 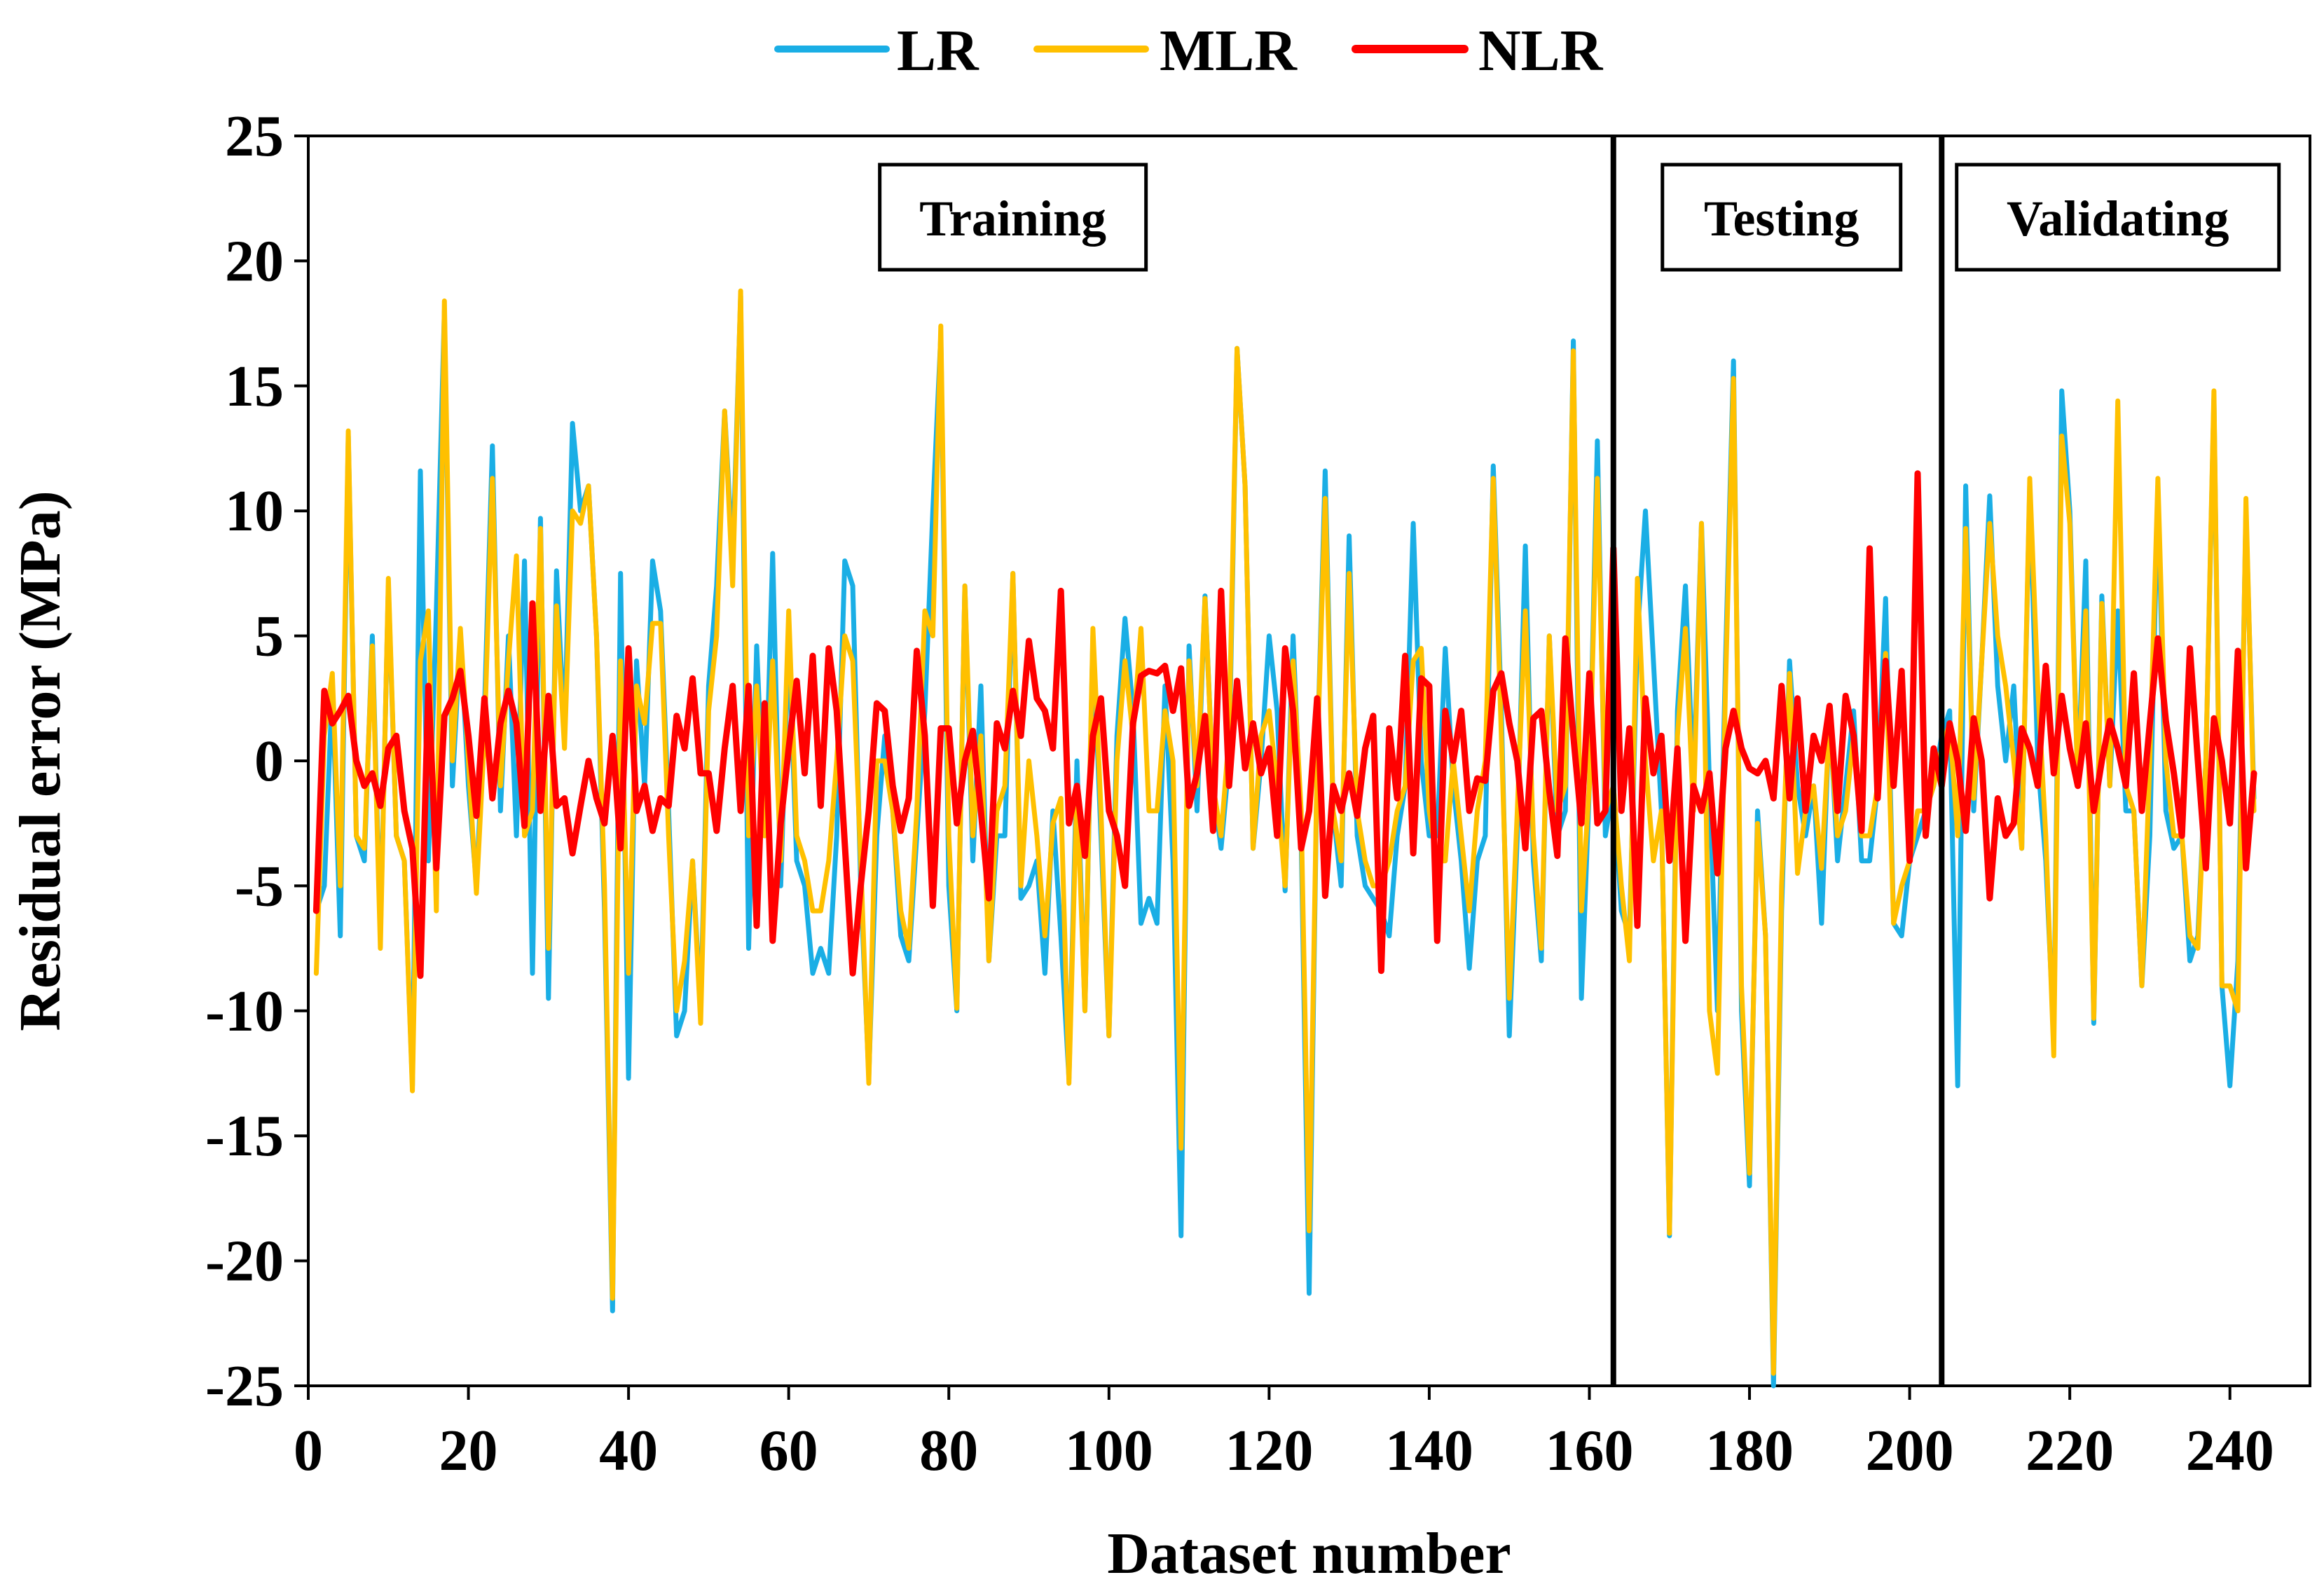 What do you see at coordinates (254, 136) in the screenshot?
I see `y-tick-label: 25` at bounding box center [254, 136].